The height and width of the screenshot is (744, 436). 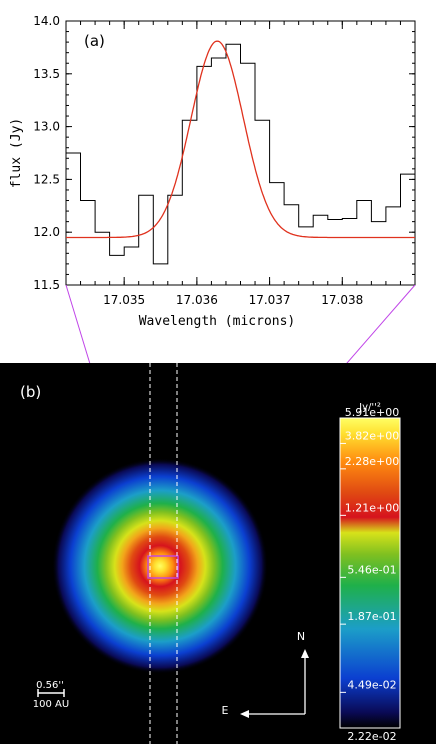 What do you see at coordinates (94, 41) in the screenshot?
I see `panel-label-a: (a)` at bounding box center [94, 41].